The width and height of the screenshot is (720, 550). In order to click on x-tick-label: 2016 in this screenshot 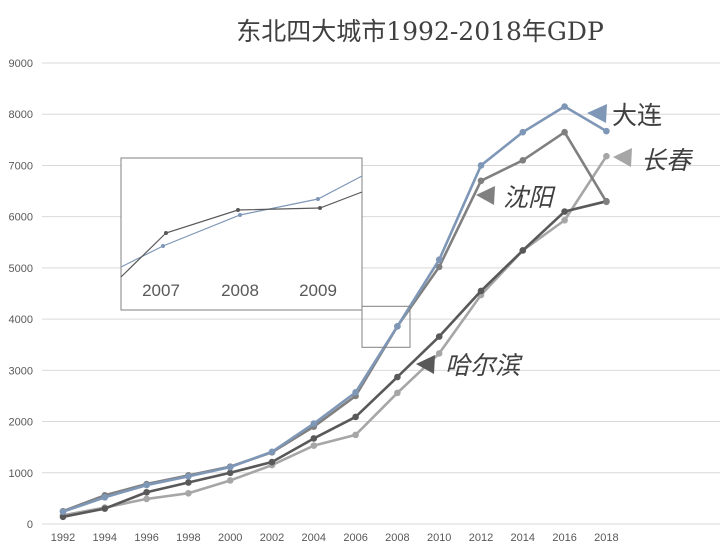, I will do `click(564, 538)`.